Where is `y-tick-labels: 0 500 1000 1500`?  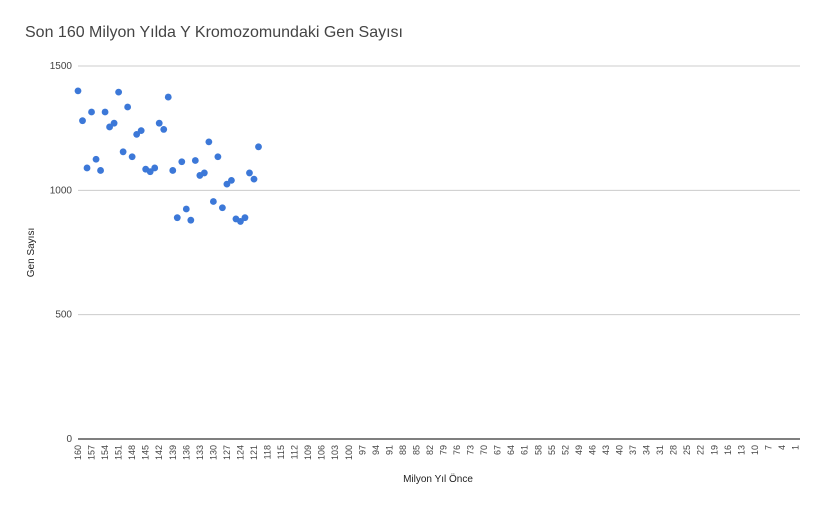 y-tick-labels: 0 500 1000 1500 is located at coordinates (61, 253).